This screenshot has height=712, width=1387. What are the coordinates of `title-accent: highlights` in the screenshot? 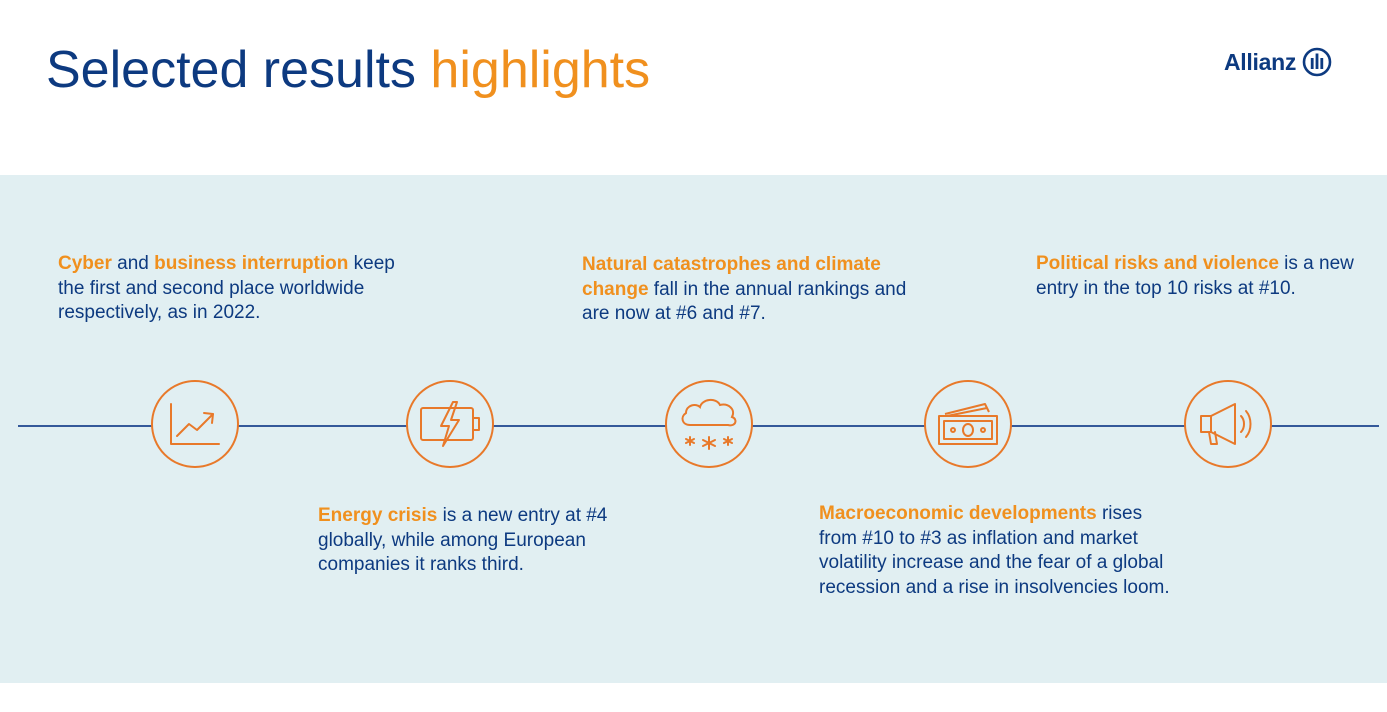 It's located at (540, 70).